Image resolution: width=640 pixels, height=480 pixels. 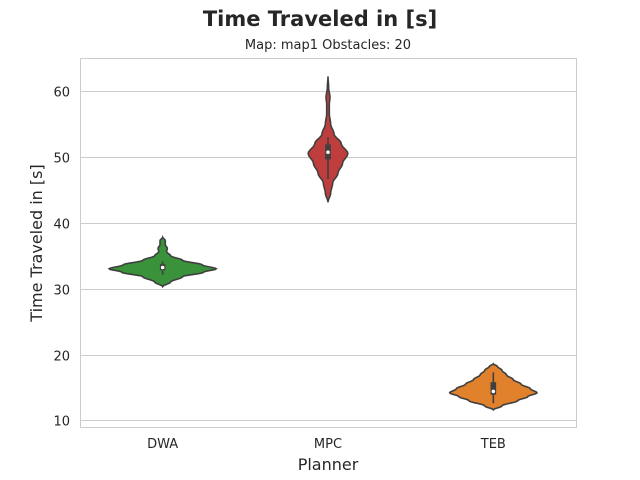 I want to click on y-tick-label: 30, so click(x=61, y=291).